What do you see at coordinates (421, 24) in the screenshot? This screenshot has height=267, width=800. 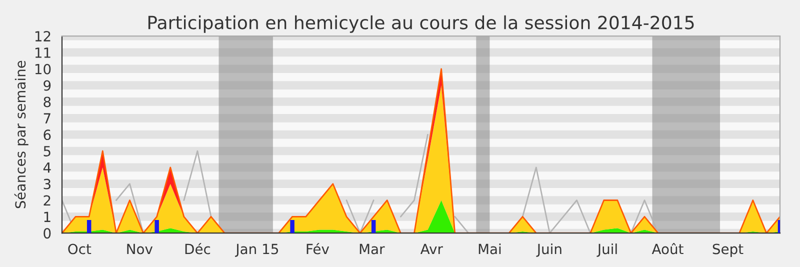 I see `chart-title: Participation en hemicycle au cours de la session 2014-2015` at bounding box center [421, 24].